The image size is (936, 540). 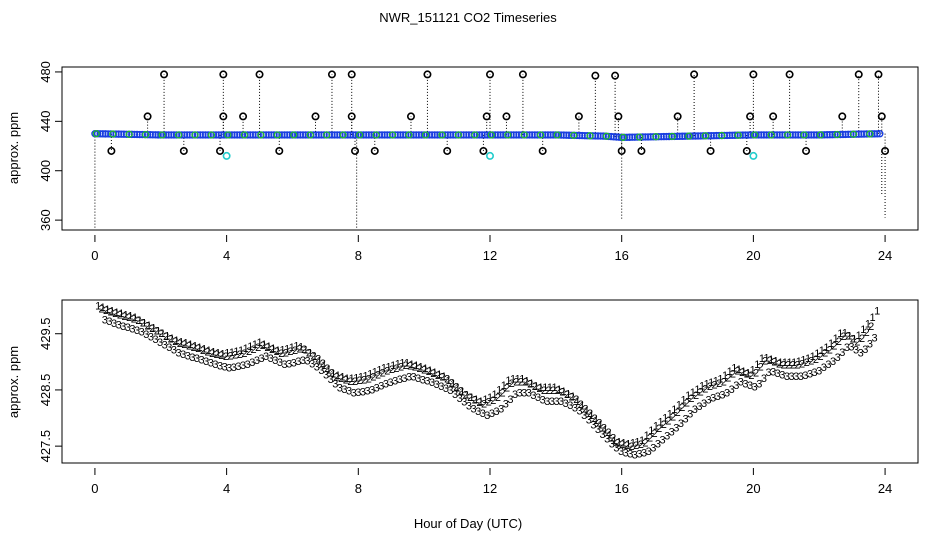 What do you see at coordinates (490, 488) in the screenshot?
I see `bottom-x-tick-label: 12` at bounding box center [490, 488].